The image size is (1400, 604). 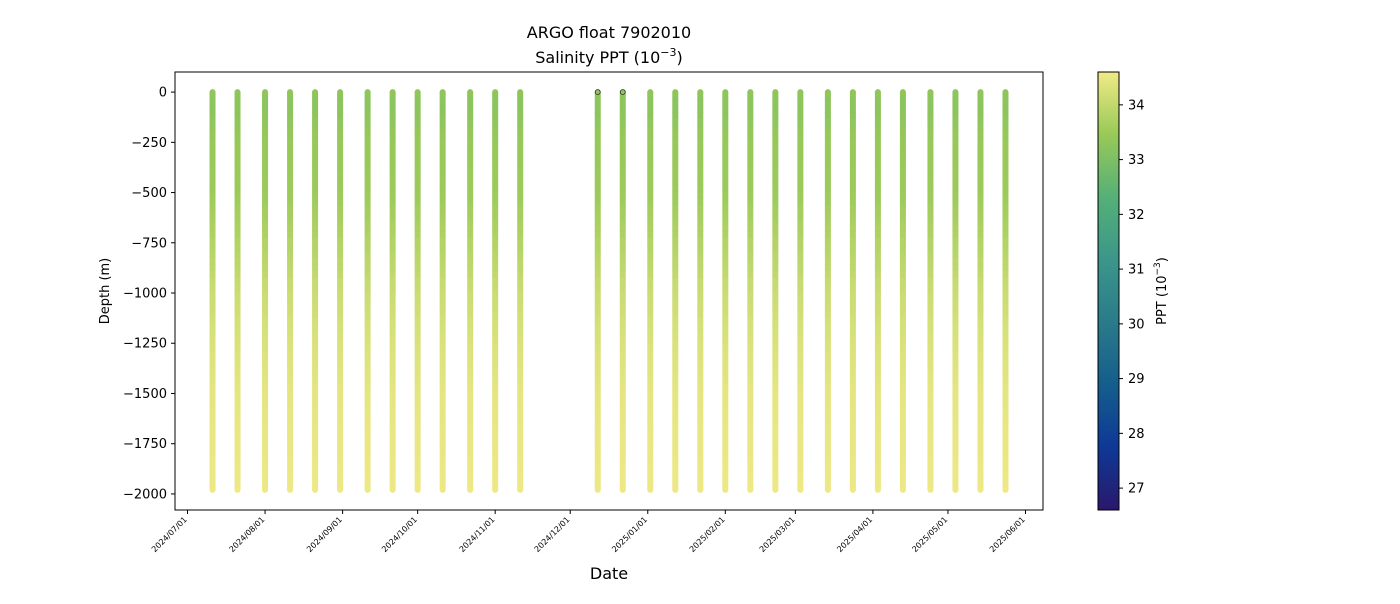 I want to click on profile-top-cap, so click(x=212, y=92).